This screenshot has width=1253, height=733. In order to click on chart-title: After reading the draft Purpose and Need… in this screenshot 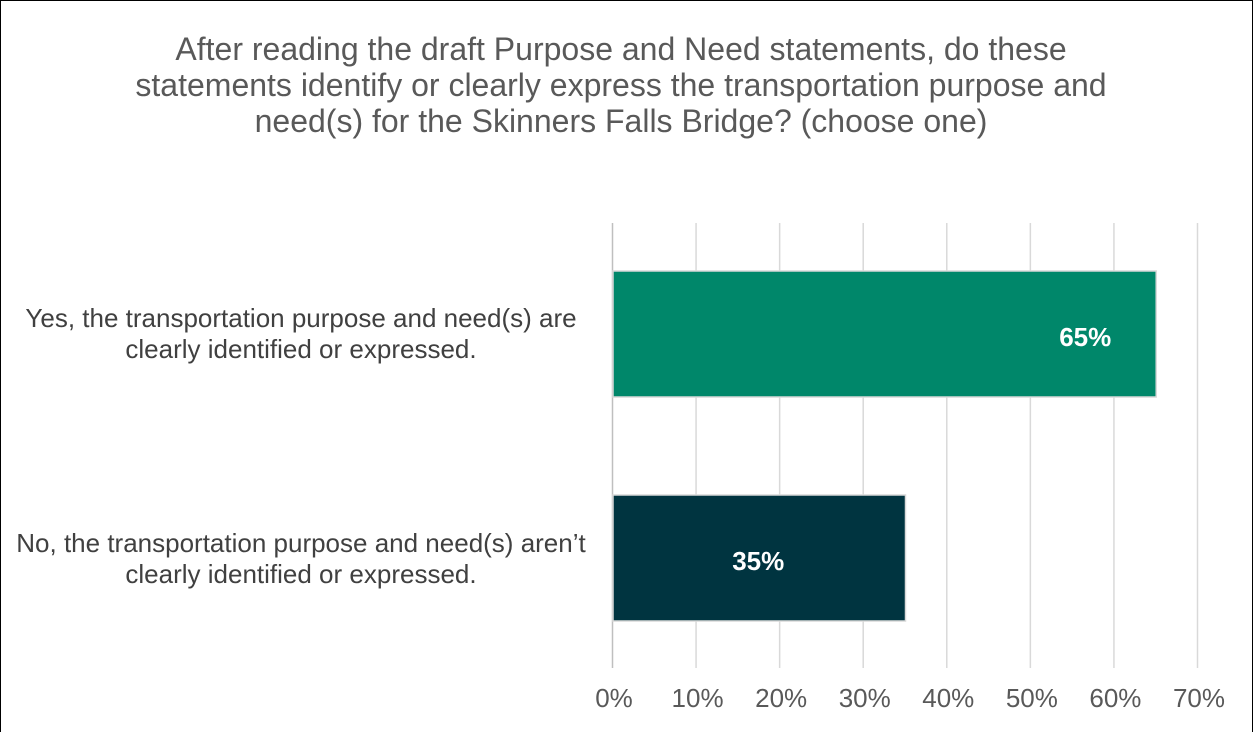, I will do `click(621, 85)`.